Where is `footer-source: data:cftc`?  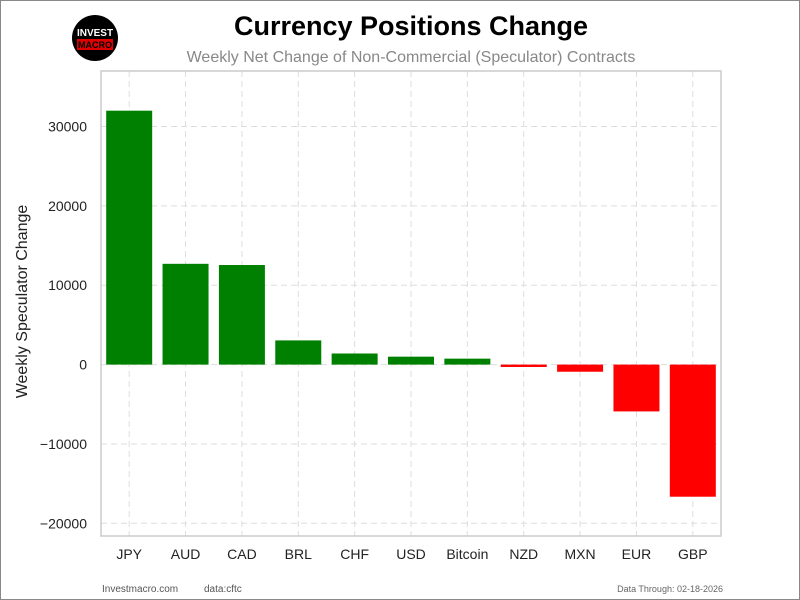
footer-source: data:cftc is located at coordinates (223, 589).